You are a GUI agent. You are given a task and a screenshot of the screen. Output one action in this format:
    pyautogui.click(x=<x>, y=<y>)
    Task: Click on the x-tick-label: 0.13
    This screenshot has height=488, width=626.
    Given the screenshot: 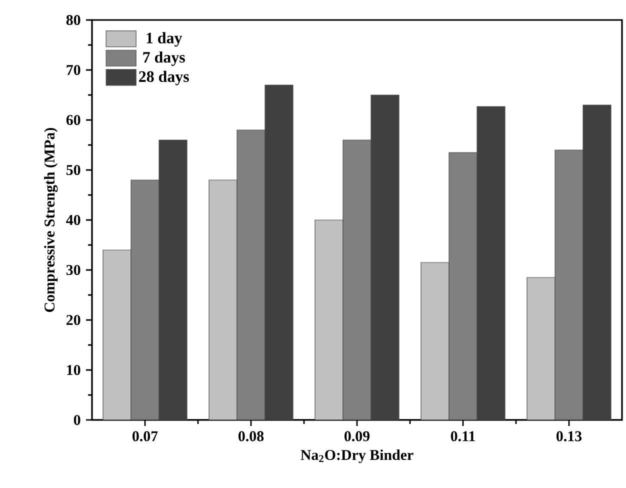 What is the action you would take?
    pyautogui.click(x=569, y=436)
    